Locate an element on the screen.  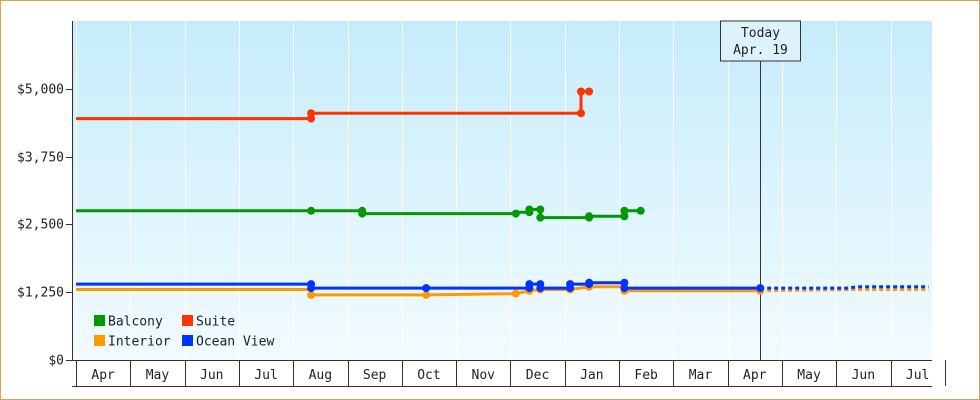
series-balcony is located at coordinates (360, 213).